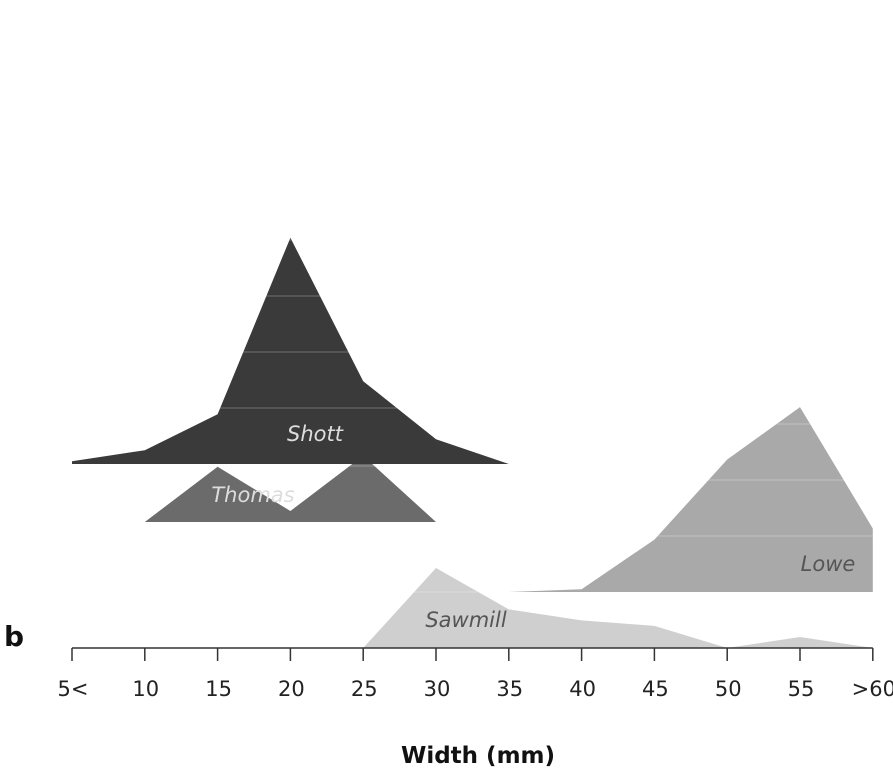 This screenshot has width=893, height=774. I want to click on x-axis-title: Width (mm), so click(478, 756).